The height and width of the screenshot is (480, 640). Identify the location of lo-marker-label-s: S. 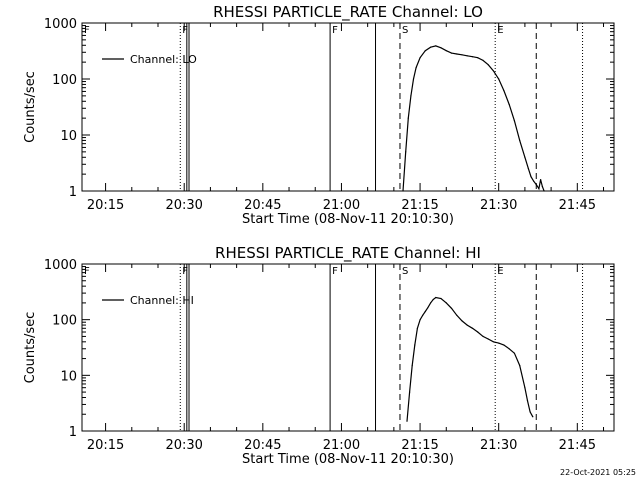
(405, 30).